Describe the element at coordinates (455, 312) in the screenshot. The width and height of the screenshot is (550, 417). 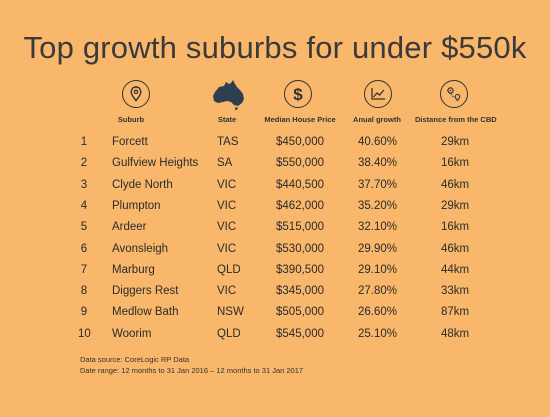
I see `distance-cell: 87km` at that location.